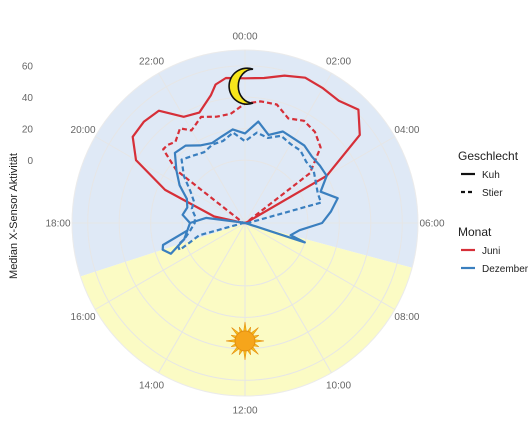  I want to click on series-dezember-kuh, so click(250, 187).